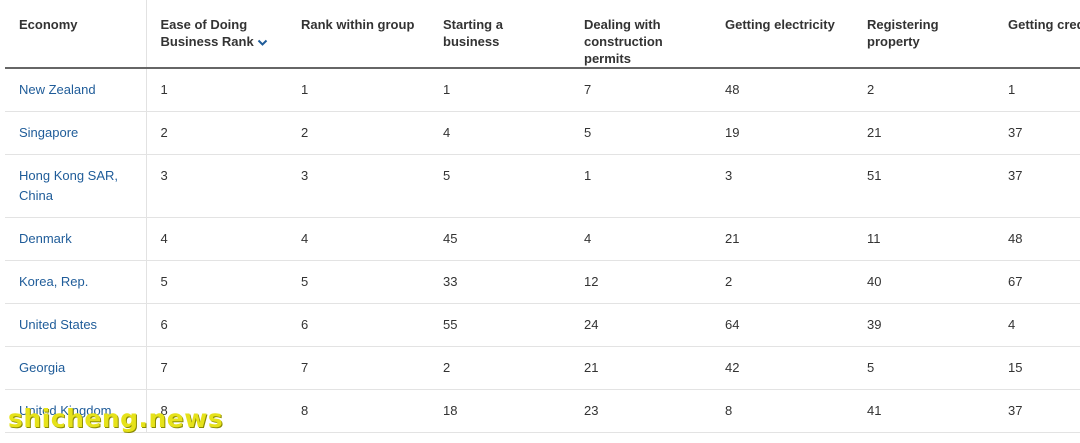  Describe the element at coordinates (923, 325) in the screenshot. I see `table-cell: 39` at that location.